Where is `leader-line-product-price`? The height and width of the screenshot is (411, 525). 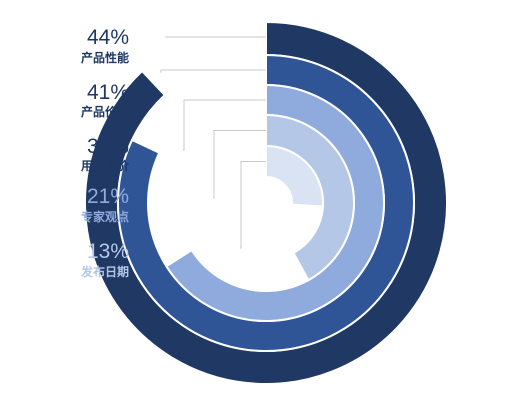 leader-line-product-price is located at coordinates (213, 71).